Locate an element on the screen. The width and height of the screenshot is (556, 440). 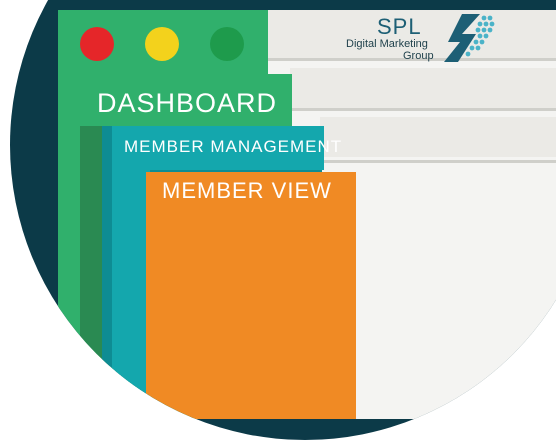
member-management-window is located at coordinates (131, 294).